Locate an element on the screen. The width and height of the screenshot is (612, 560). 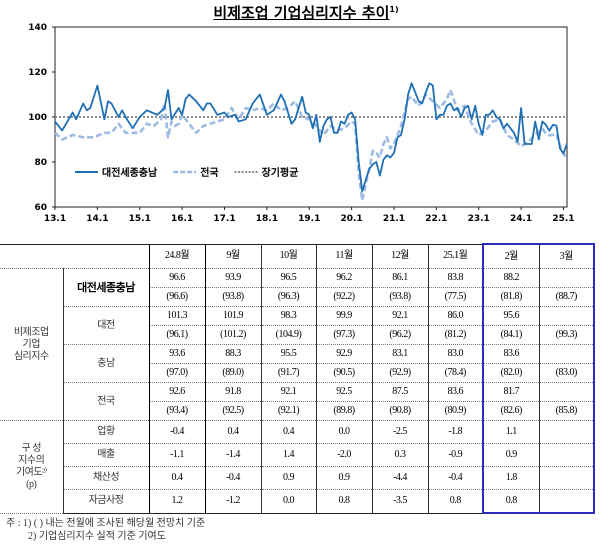
contribution-value-cell: -1.2 is located at coordinates (232, 501).